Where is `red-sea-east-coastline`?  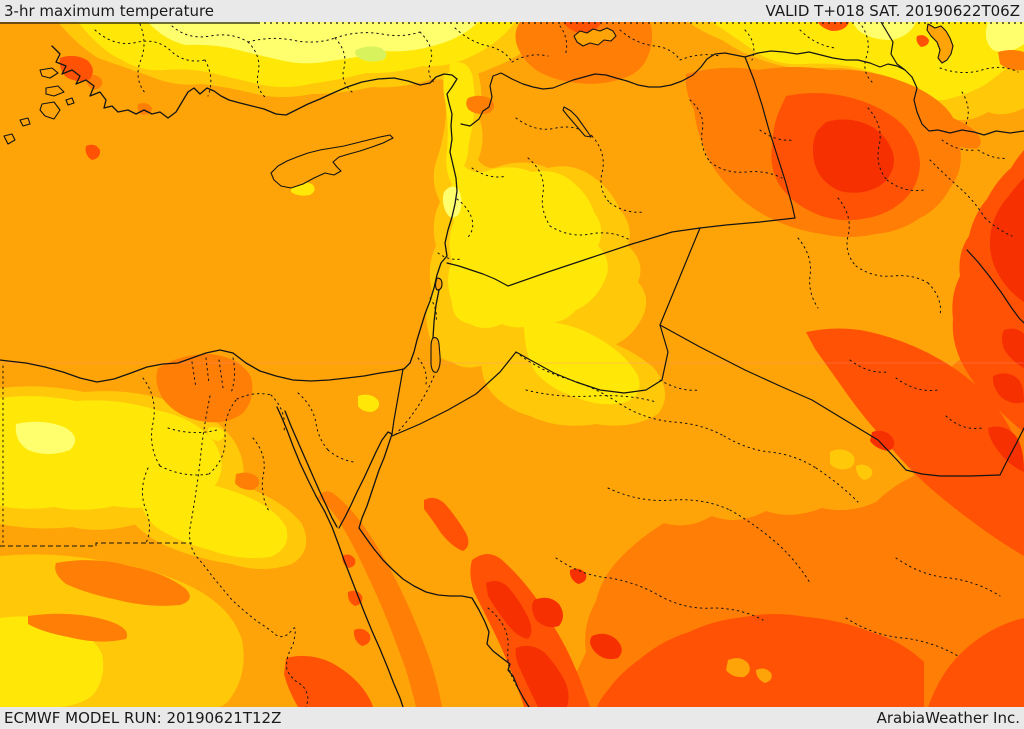 red-sea-east-coastline is located at coordinates (444, 570).